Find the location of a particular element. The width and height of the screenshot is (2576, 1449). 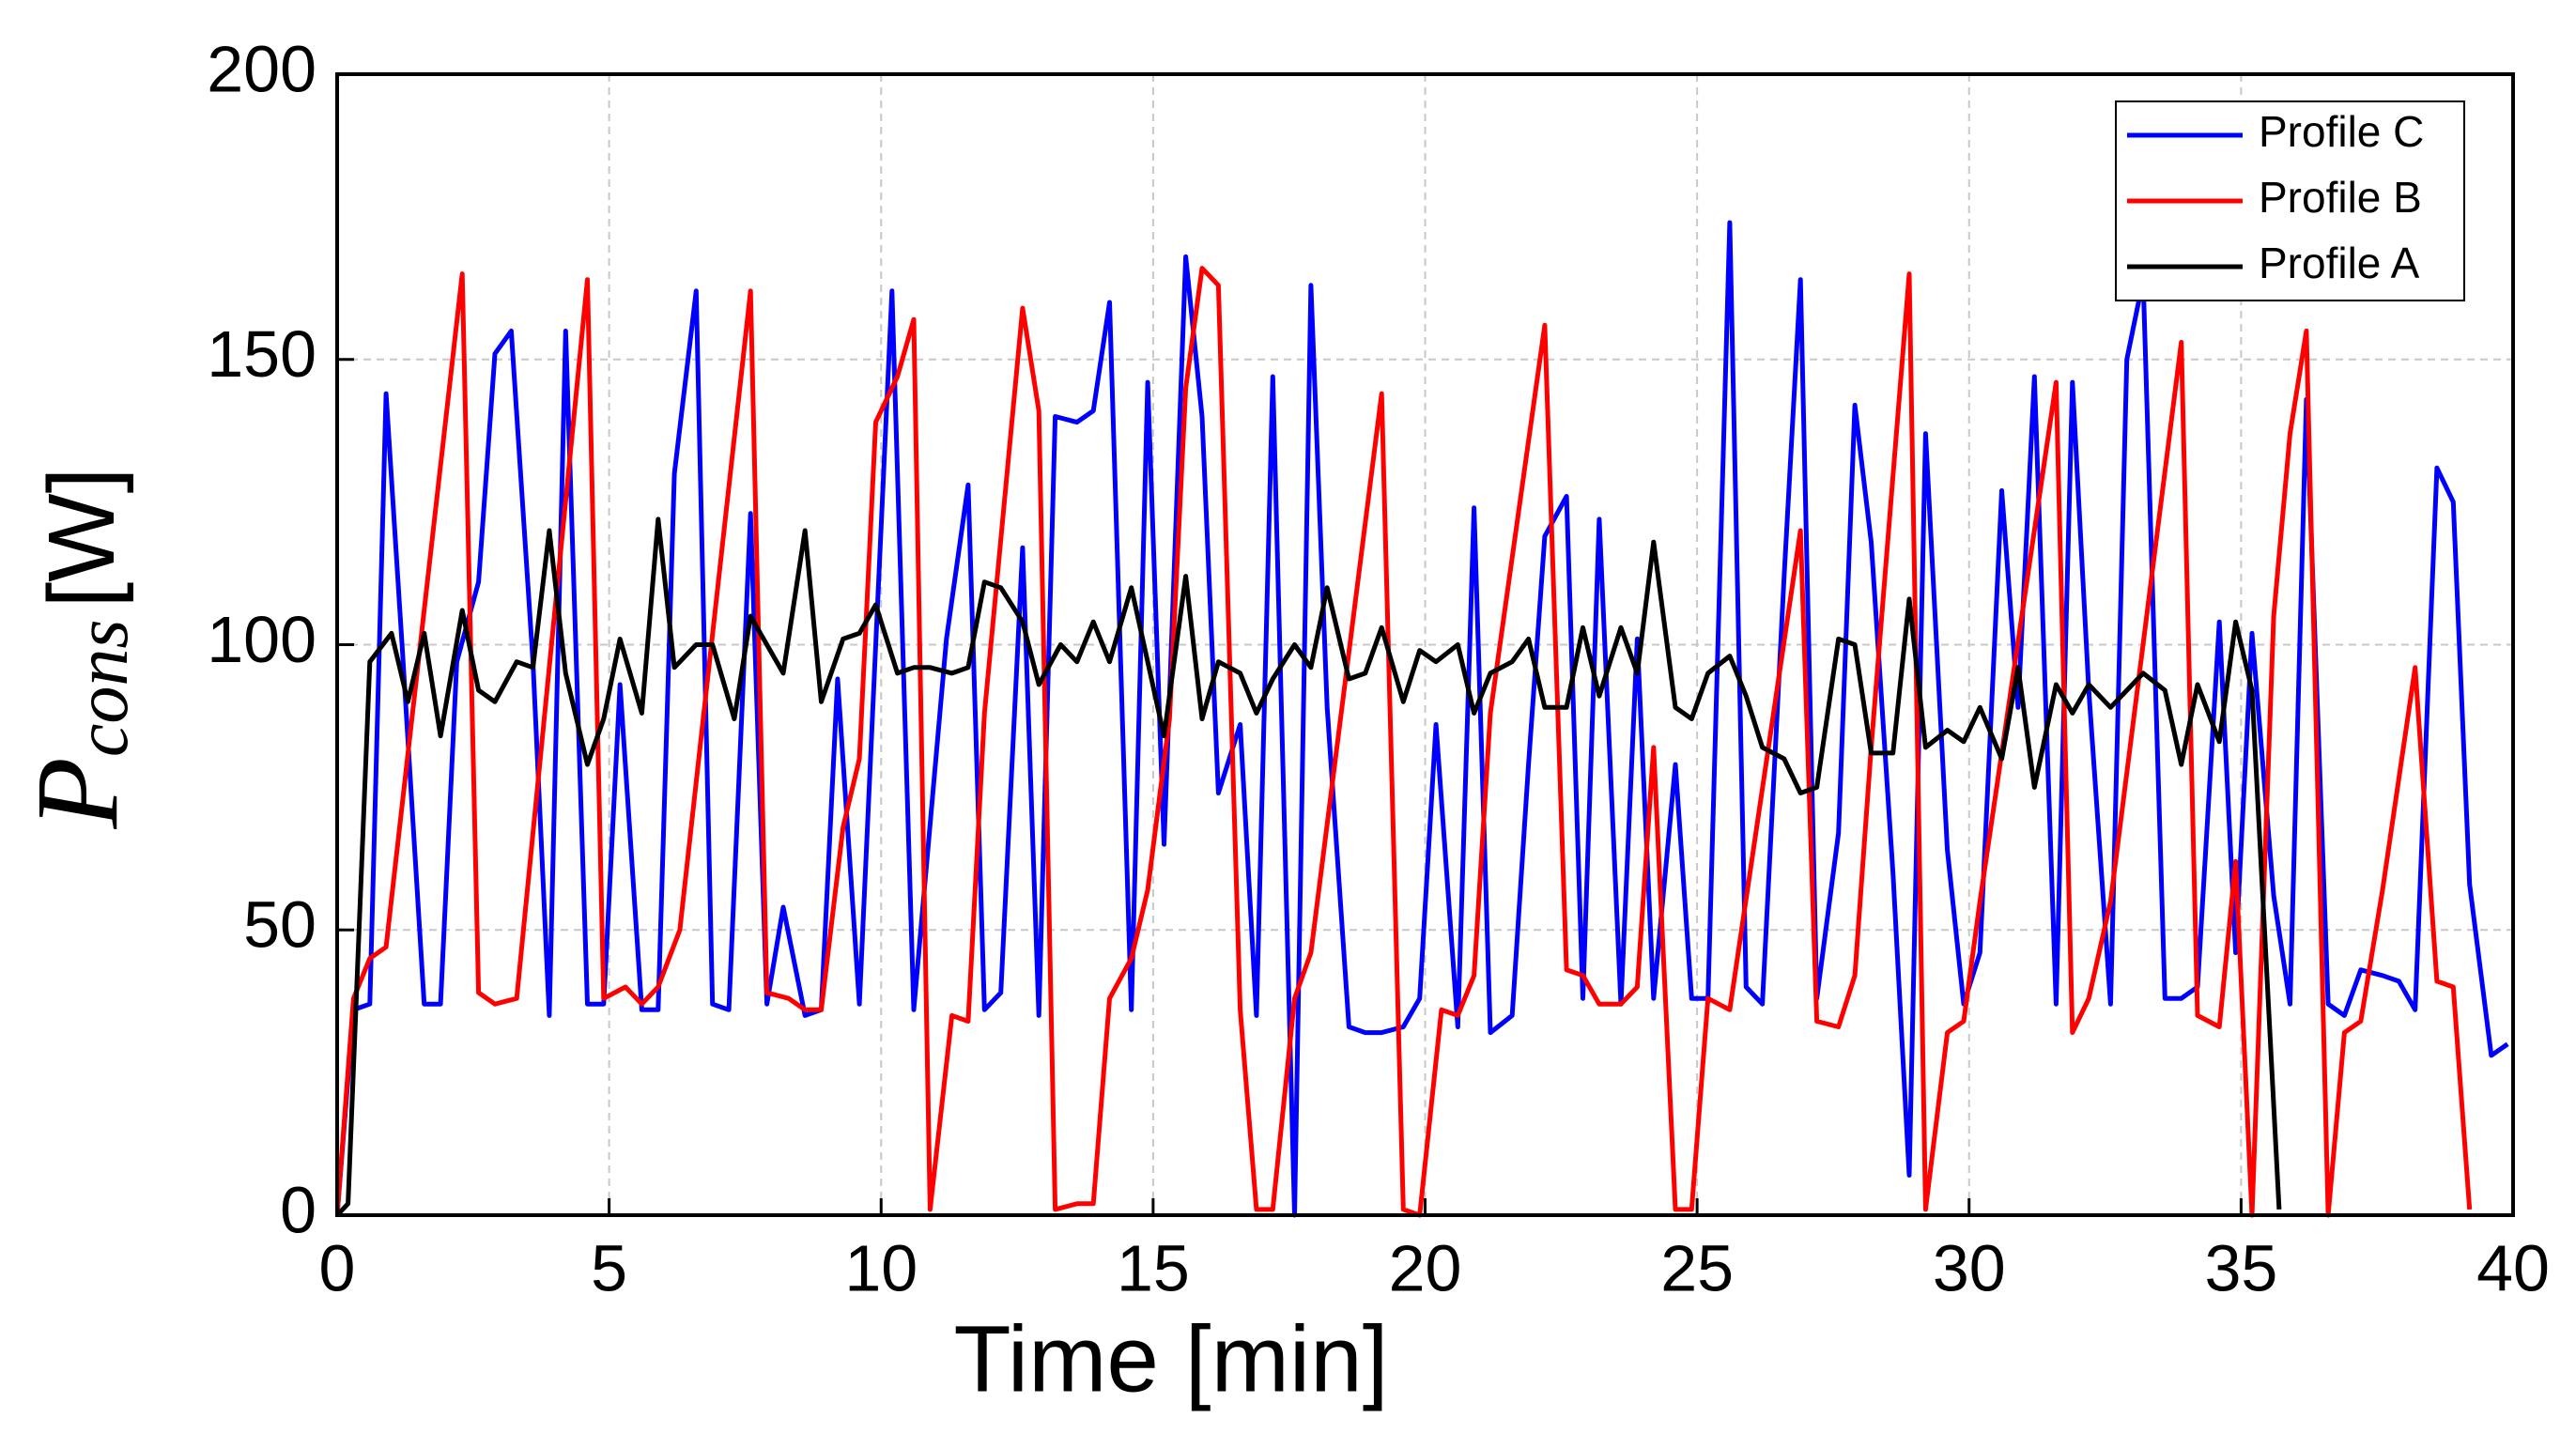

x-tick-label: 15 is located at coordinates (1153, 1267).